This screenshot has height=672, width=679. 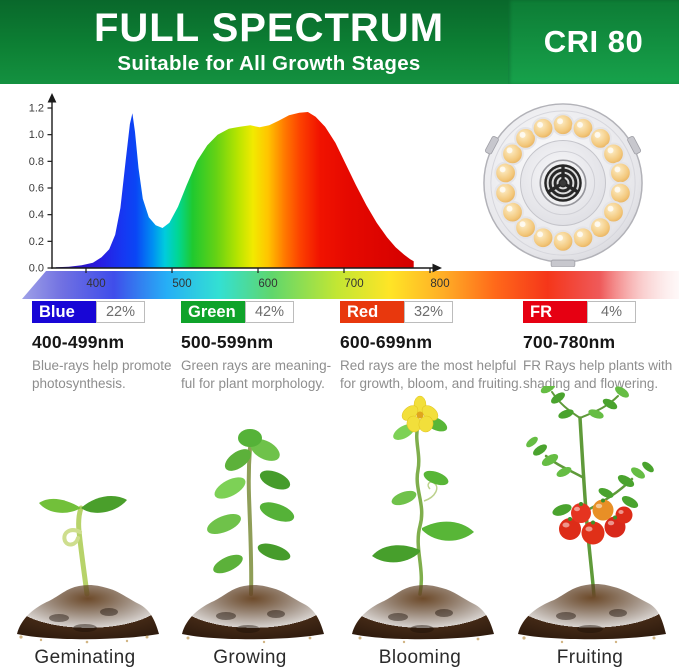 I want to click on stage-fruiting: Fruiting, so click(x=590, y=527).